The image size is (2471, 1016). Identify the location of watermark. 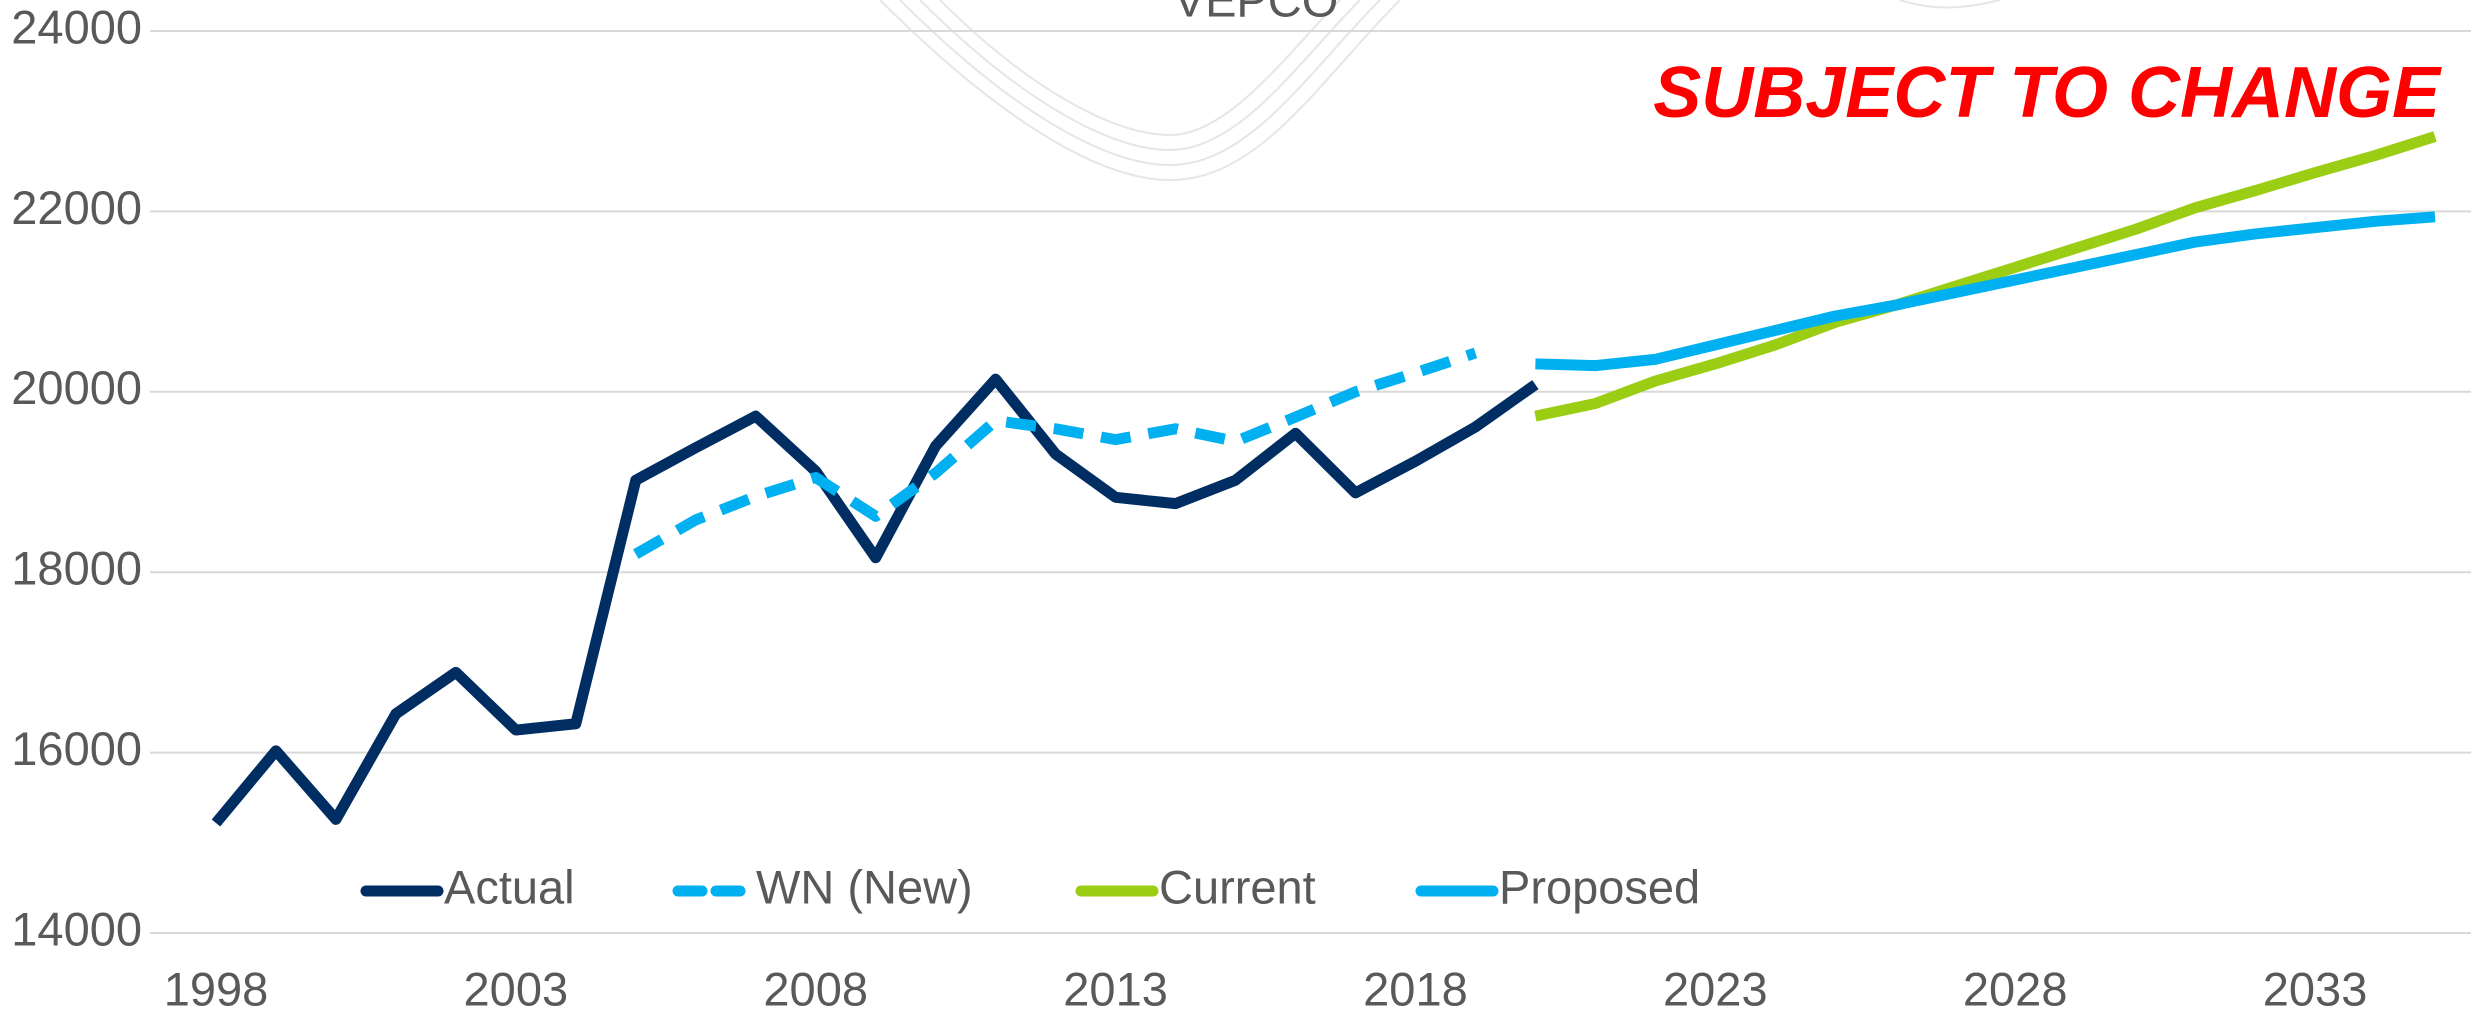
(1440, 91).